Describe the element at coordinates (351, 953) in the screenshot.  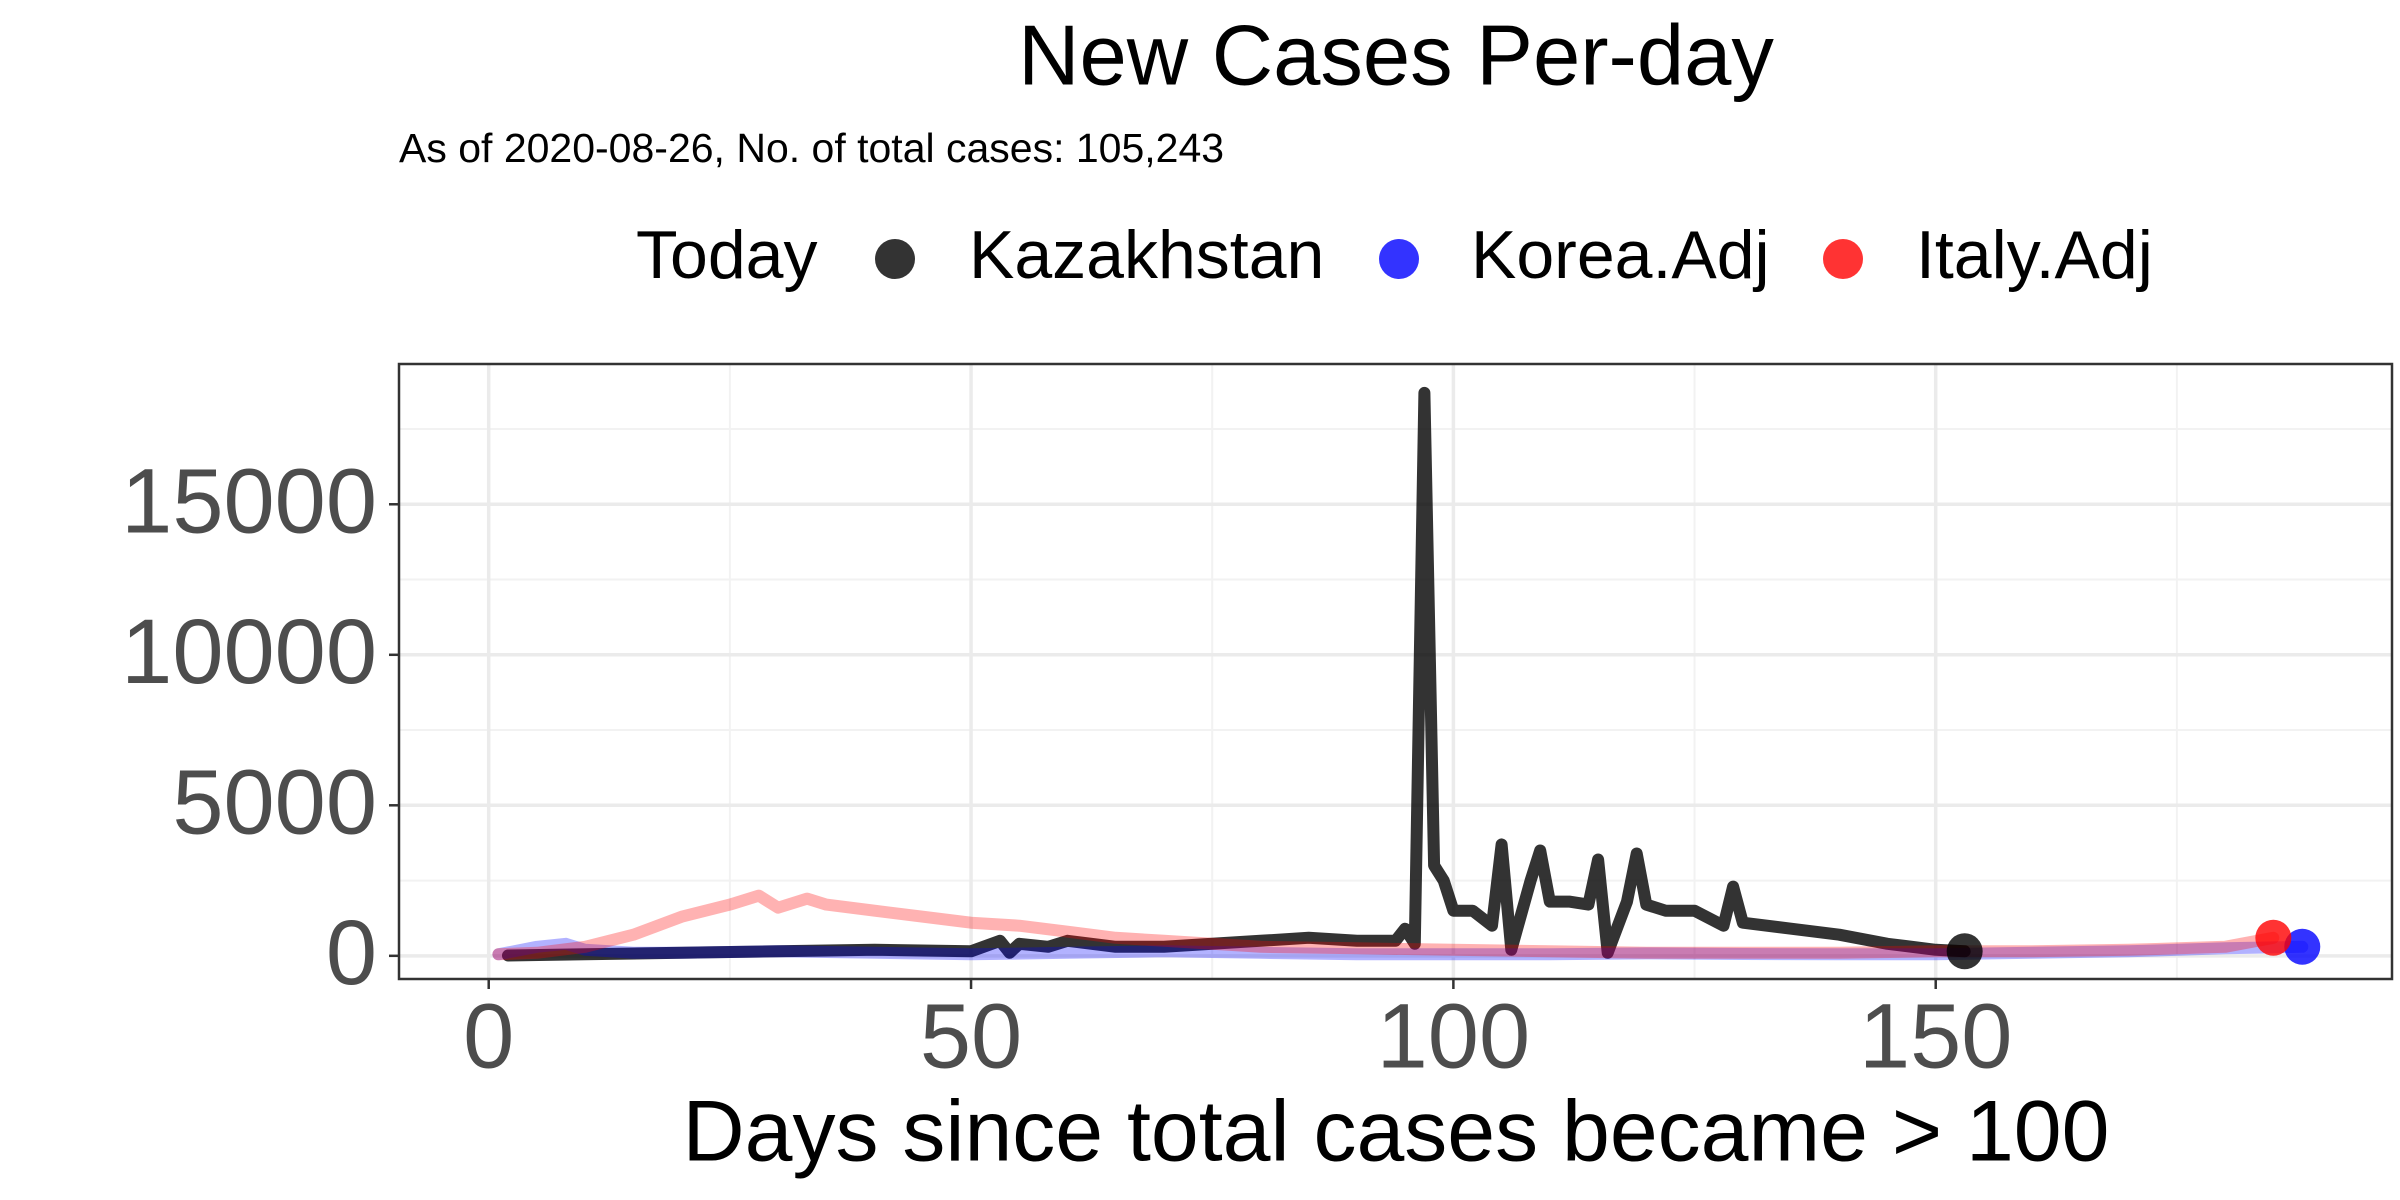
I see `y-tick-label: 0` at that location.